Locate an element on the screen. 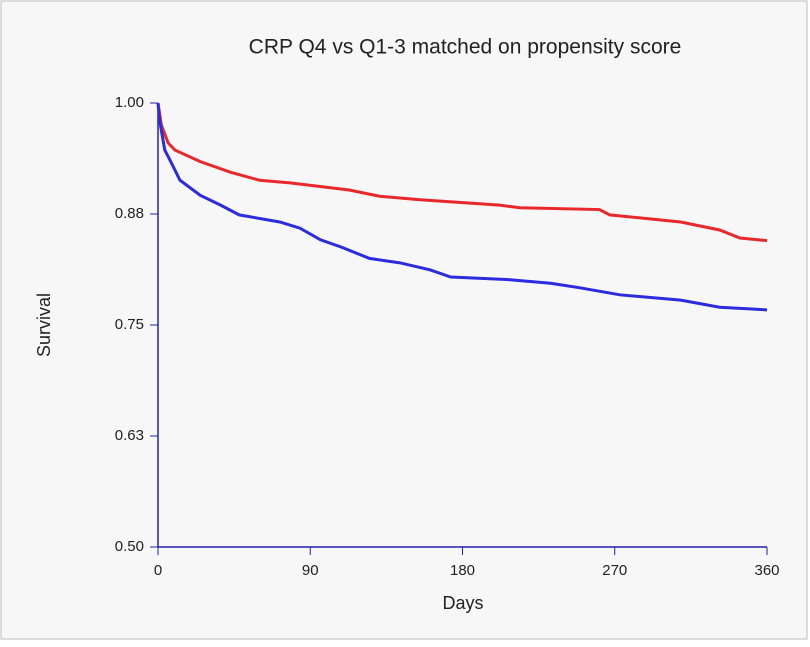 The height and width of the screenshot is (647, 810). y-axis-label: Survival is located at coordinates (44, 325).